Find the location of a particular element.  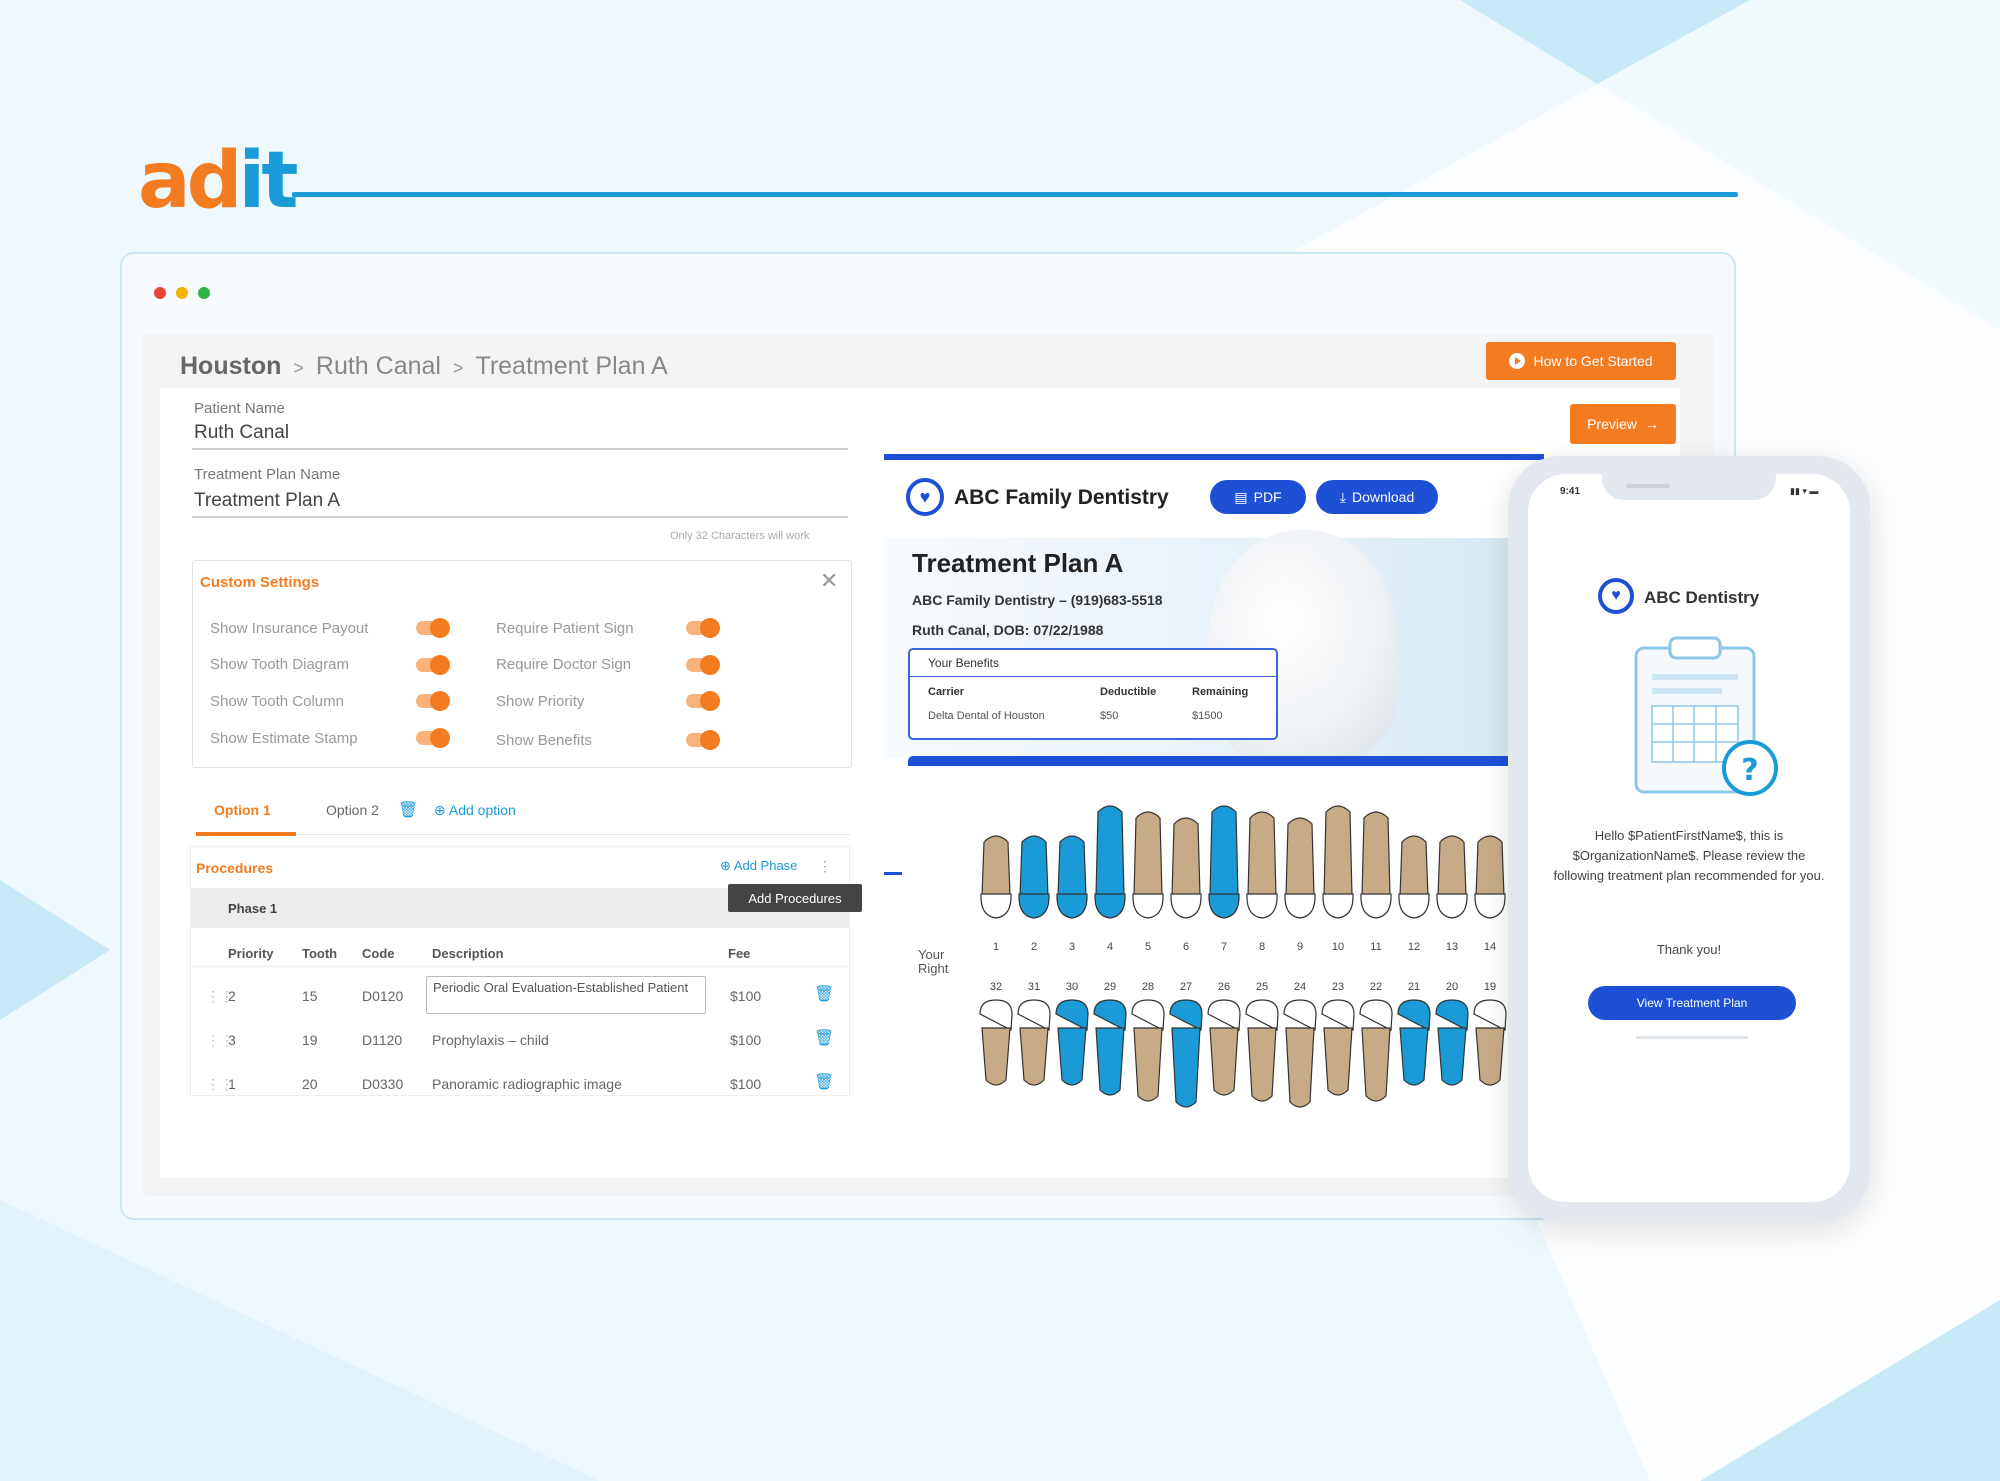

tooth-number: 7 is located at coordinates (1224, 947).